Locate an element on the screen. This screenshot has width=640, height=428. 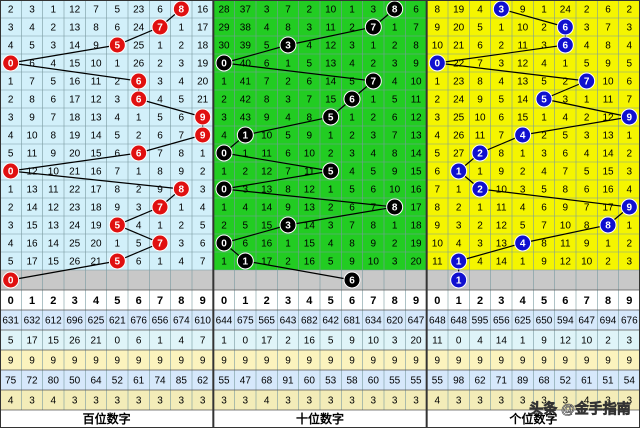
column-digit: 7 is located at coordinates (160, 301).